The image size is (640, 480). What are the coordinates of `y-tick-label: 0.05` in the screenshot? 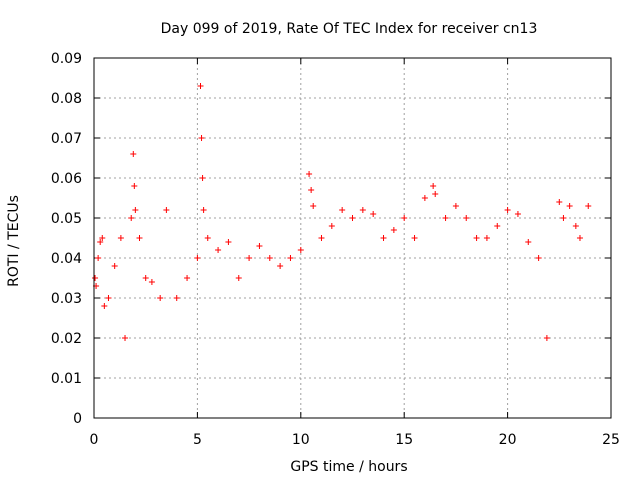 It's located at (66, 219).